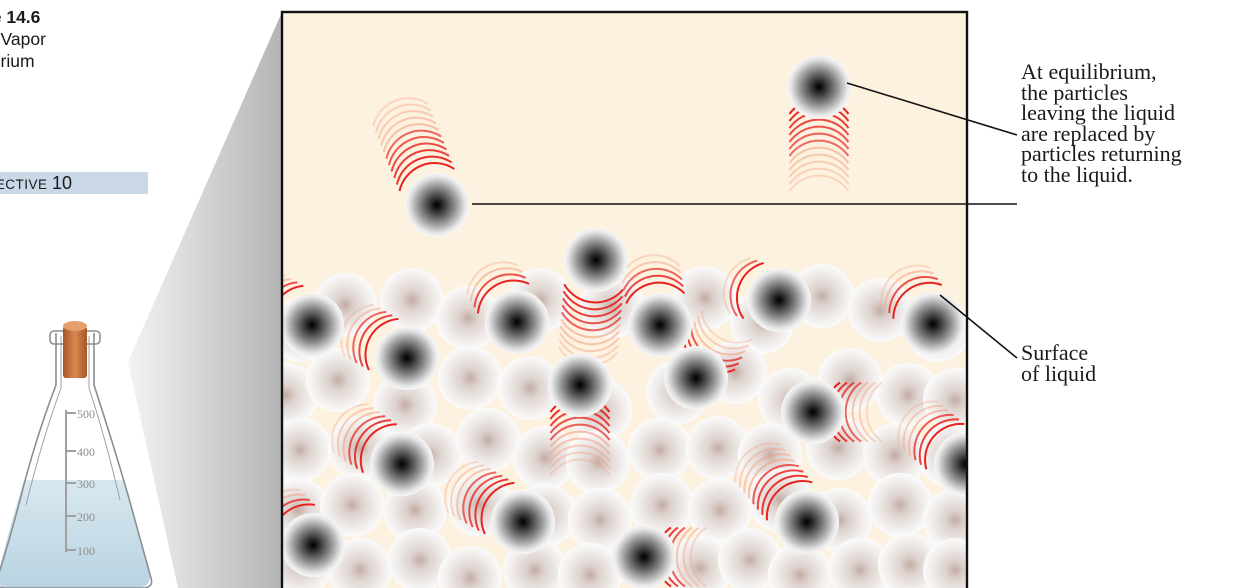 This screenshot has height=588, width=1251. I want to click on objective-bar: OBJECTIVE 10, so click(74, 183).